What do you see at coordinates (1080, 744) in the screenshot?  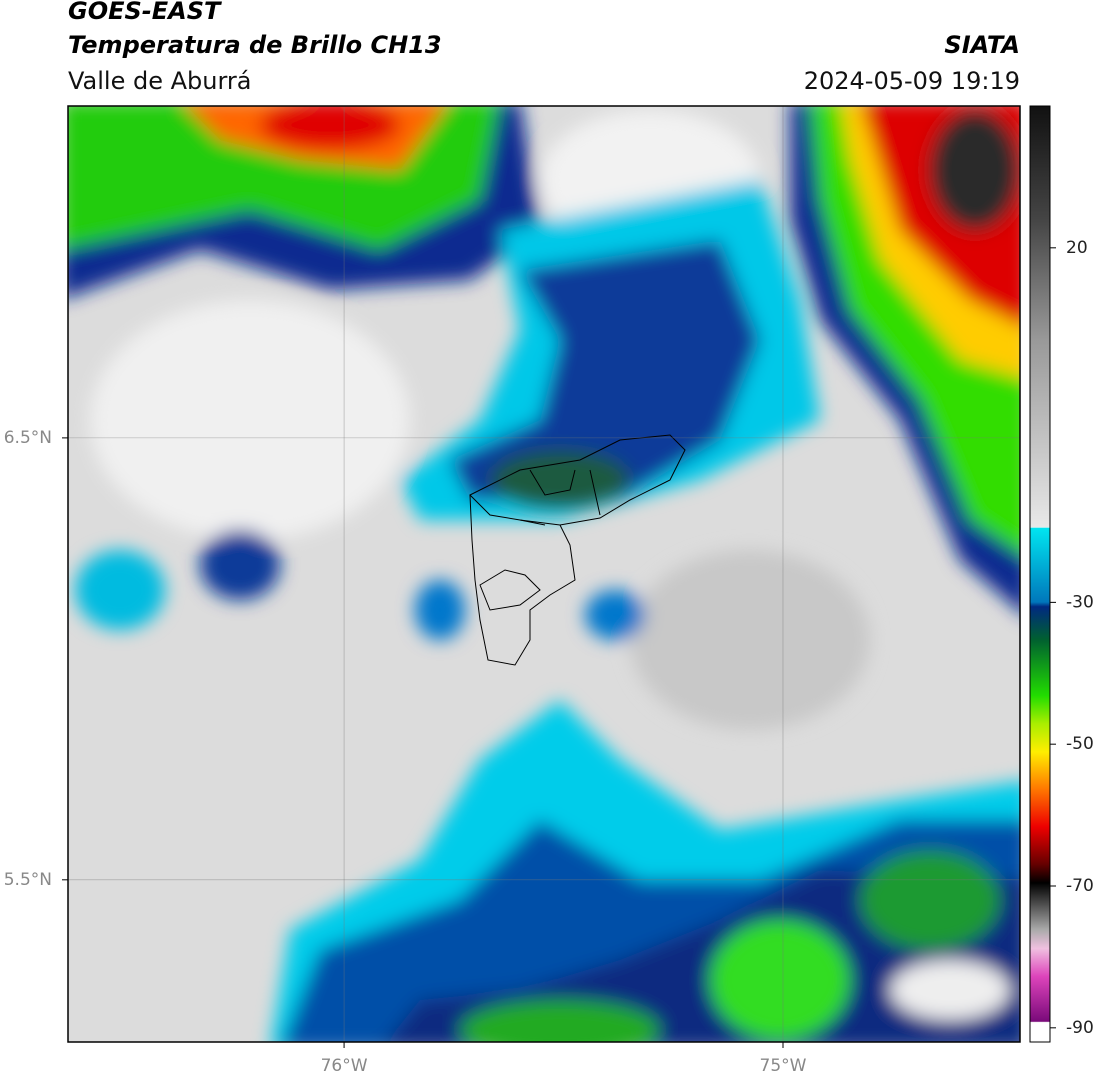 I see `colorbar-tick-label: -50` at bounding box center [1080, 744].